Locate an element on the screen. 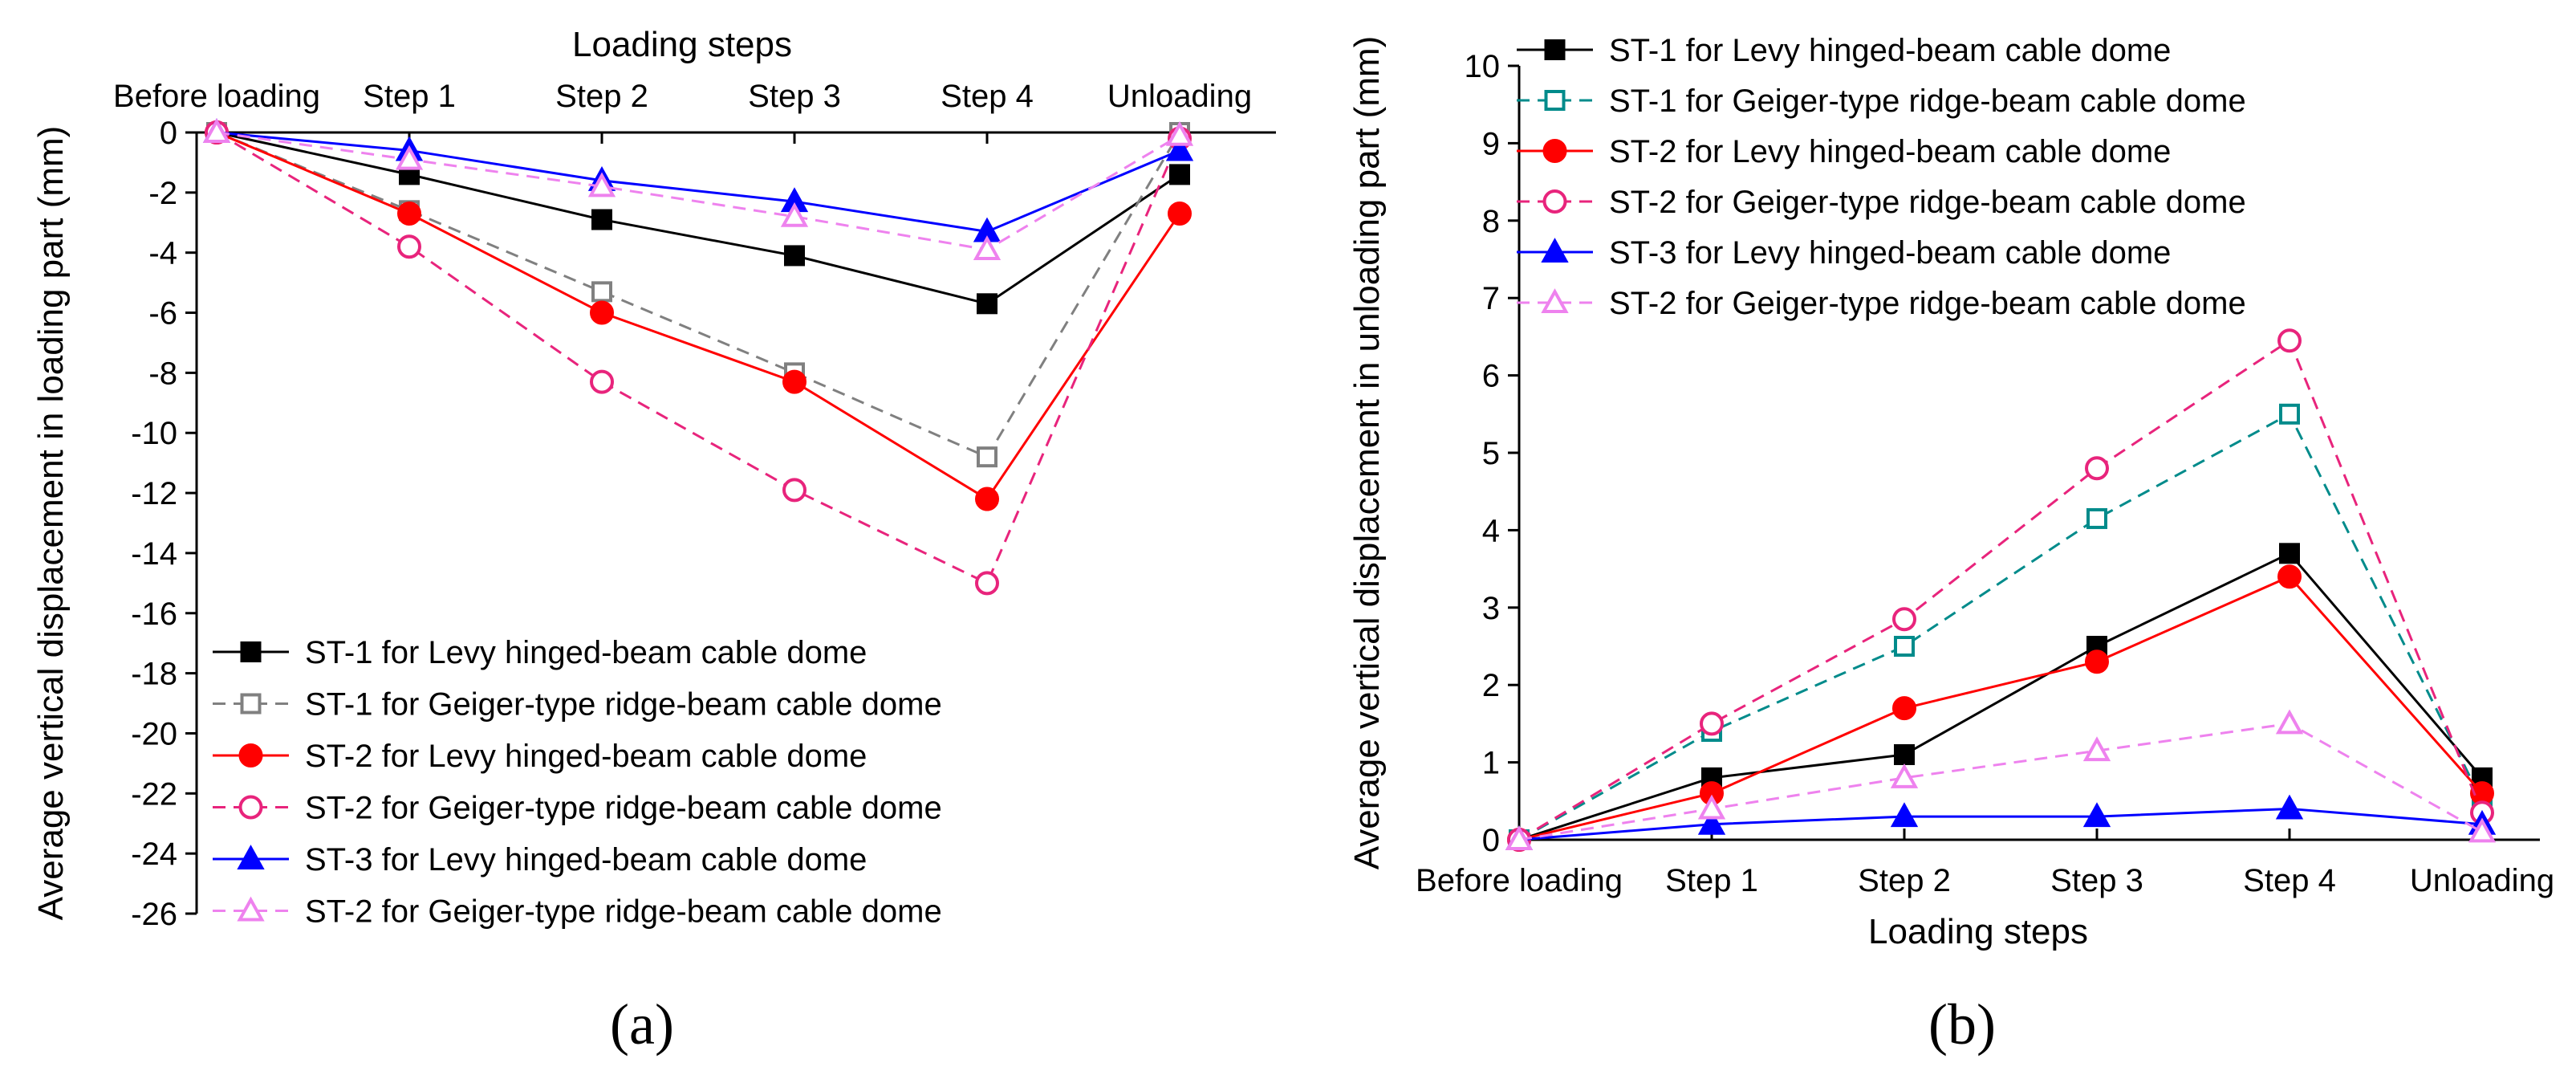 The height and width of the screenshot is (1079, 2576). y-tick-label: 7 is located at coordinates (1491, 298).